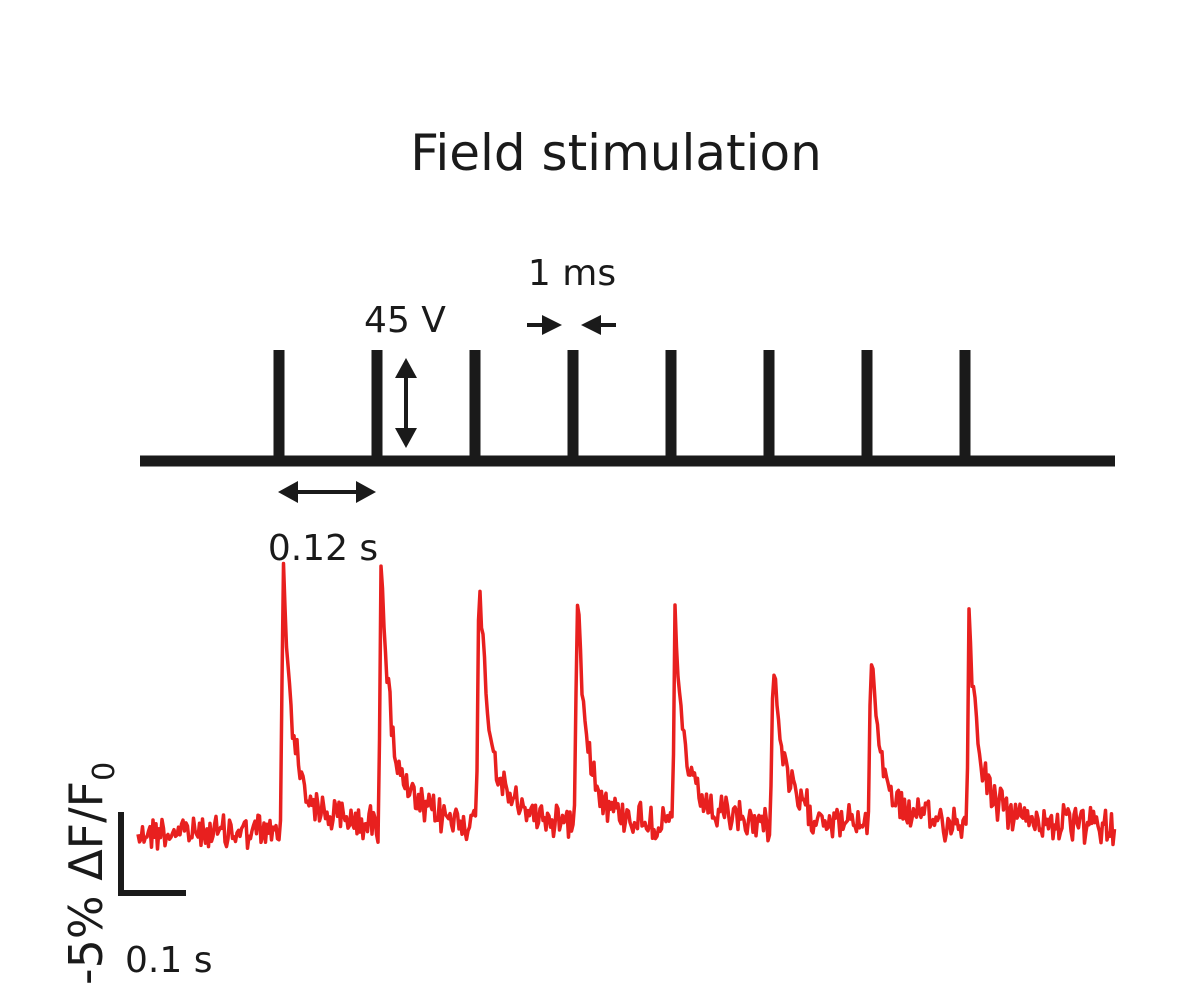  Describe the element at coordinates (622, 405) in the screenshot. I see `stimulus-pulses` at that location.